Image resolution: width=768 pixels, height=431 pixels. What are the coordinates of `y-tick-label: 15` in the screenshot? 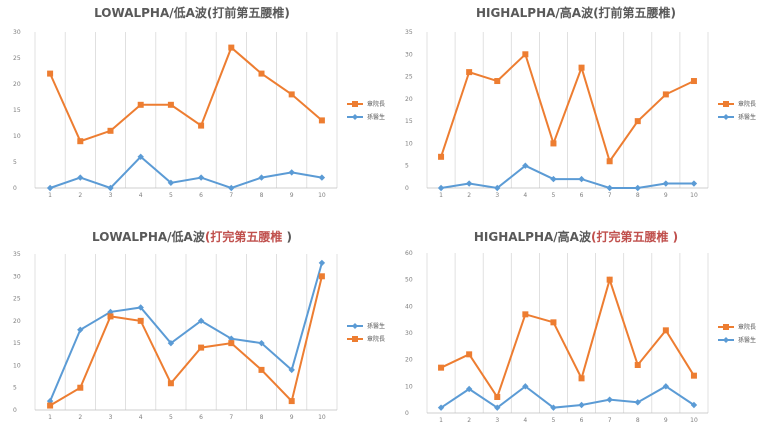 It's located at (17, 110).